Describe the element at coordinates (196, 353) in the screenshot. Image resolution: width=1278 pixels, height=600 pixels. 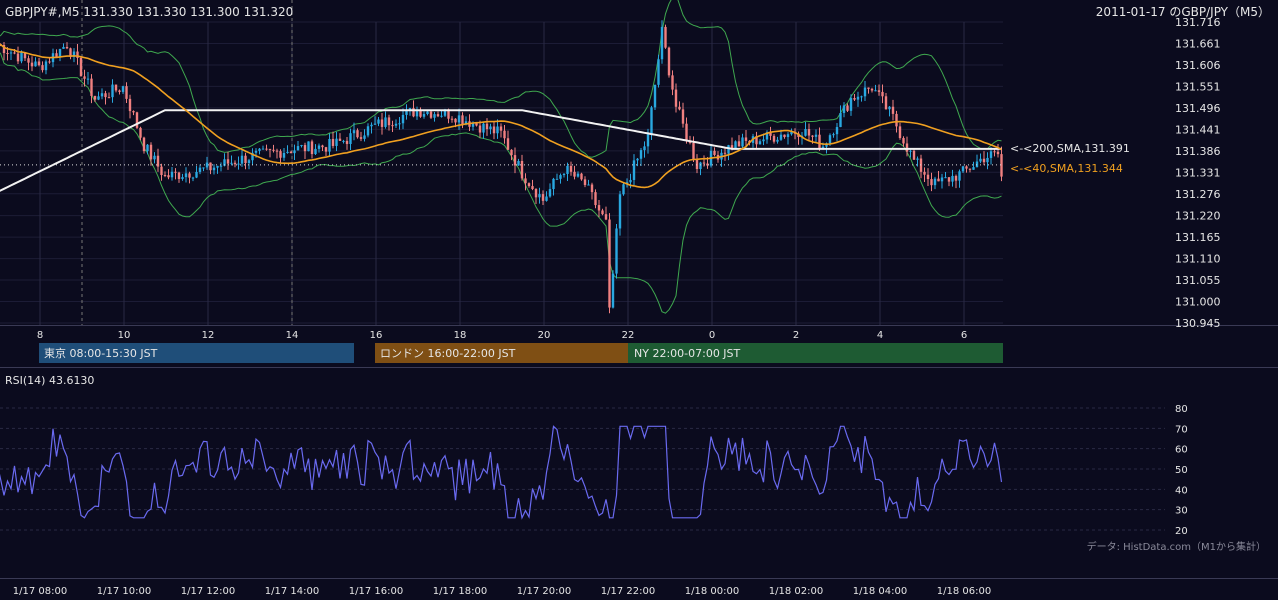
I see `session-tokyo-bar` at that location.